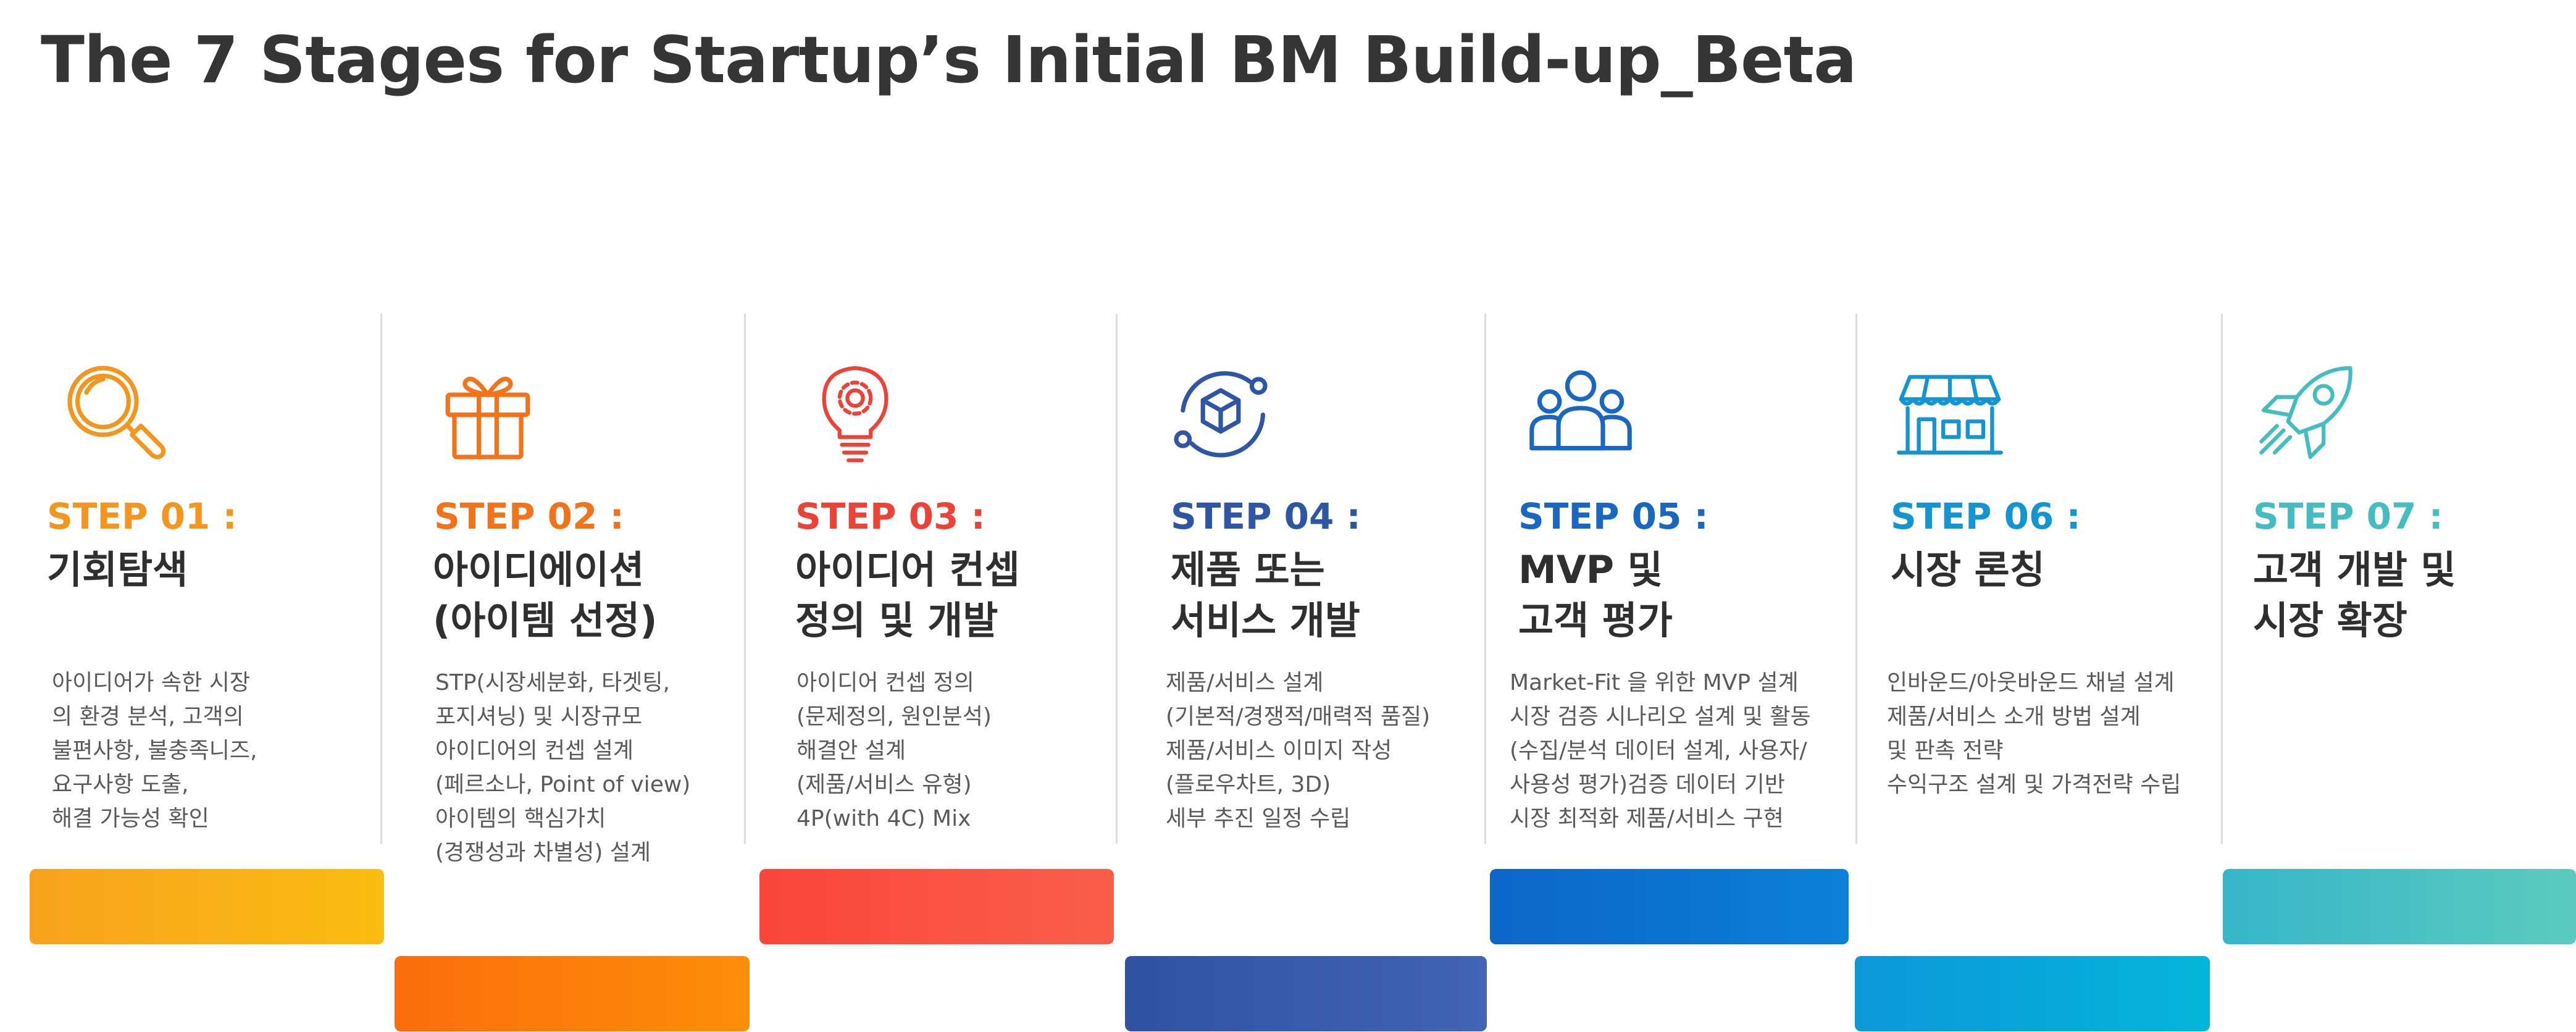 The image size is (2576, 1032). Describe the element at coordinates (529, 516) in the screenshot. I see `step-label: STEP 02 :` at that location.